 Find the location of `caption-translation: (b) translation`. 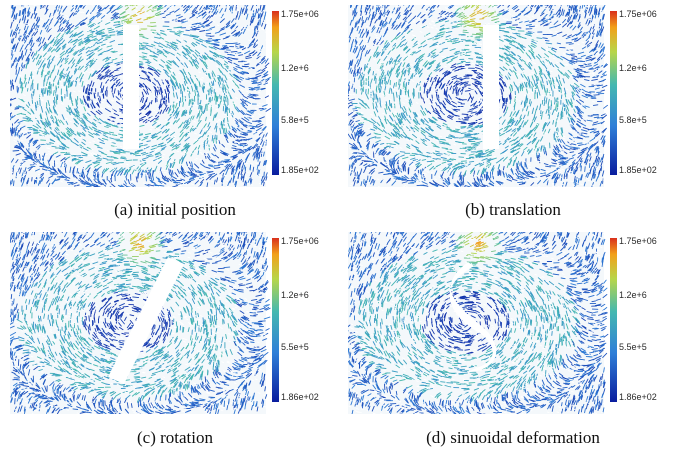

caption-translation: (b) translation is located at coordinates (513, 209).